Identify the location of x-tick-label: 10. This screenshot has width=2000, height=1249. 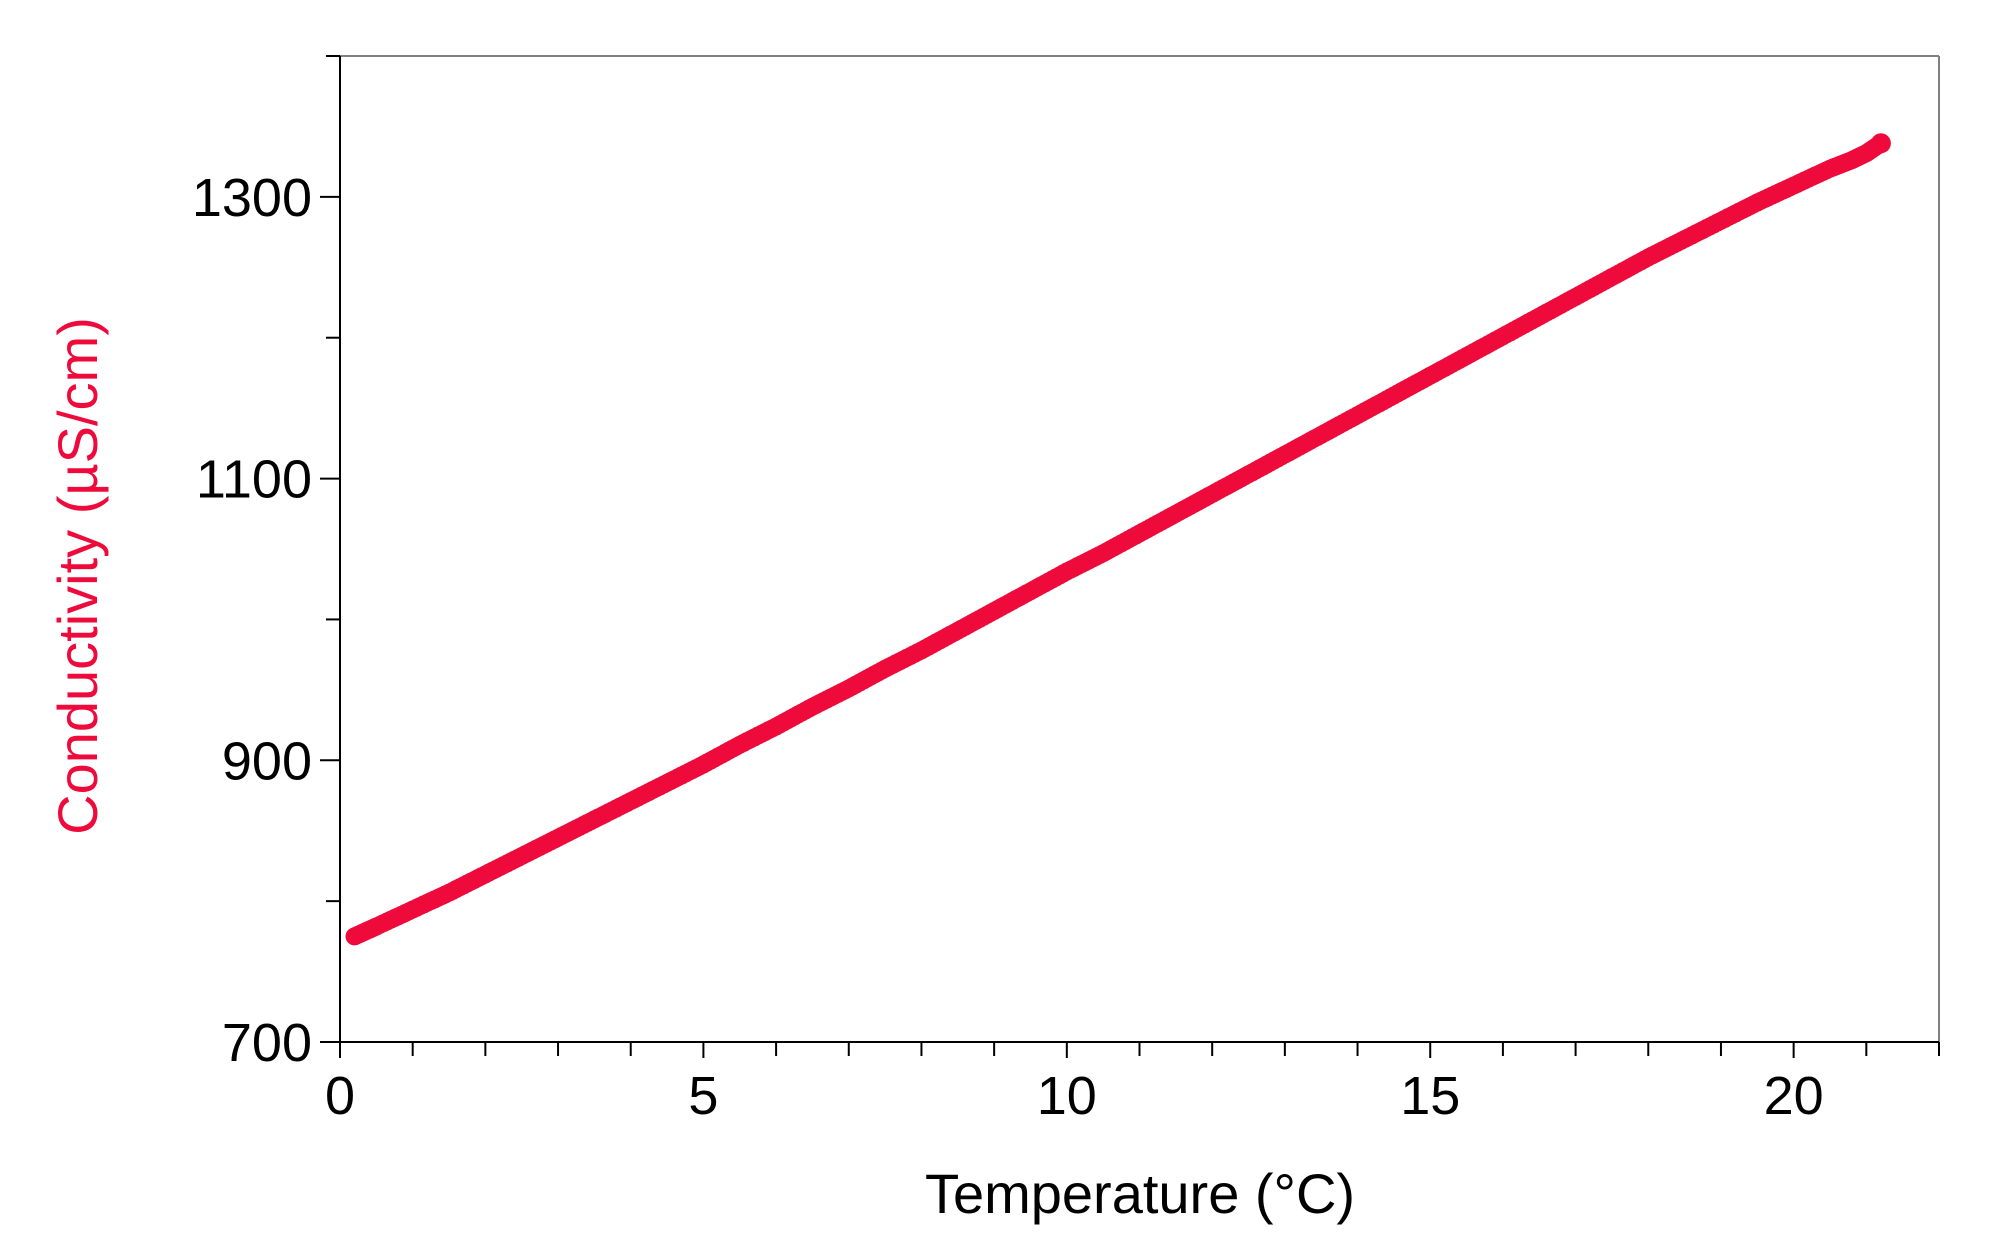
(1067, 1096).